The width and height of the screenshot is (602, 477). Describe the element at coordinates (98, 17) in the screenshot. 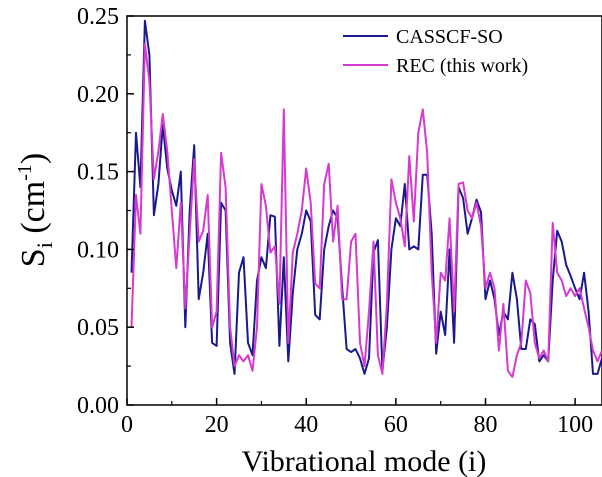

I see `y-tick-label-5: 0.25` at that location.